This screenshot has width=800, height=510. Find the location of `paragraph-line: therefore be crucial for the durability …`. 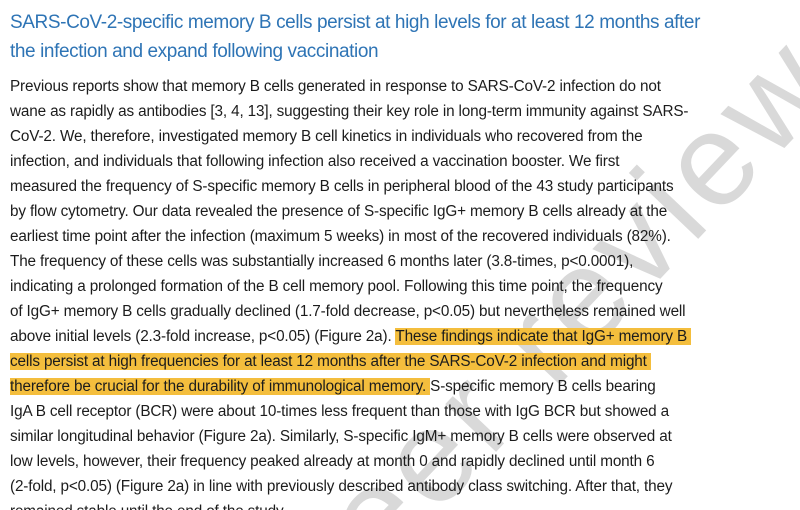

paragraph-line: therefore be crucial for the durability … is located at coordinates (402, 386).